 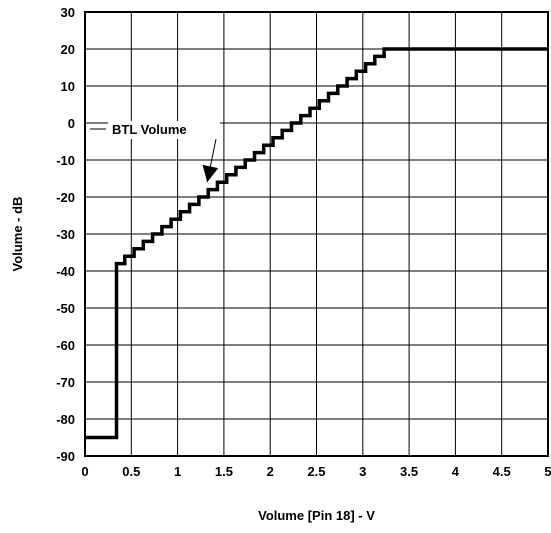 I want to click on y-tick-label: 10, so click(x=68, y=86).